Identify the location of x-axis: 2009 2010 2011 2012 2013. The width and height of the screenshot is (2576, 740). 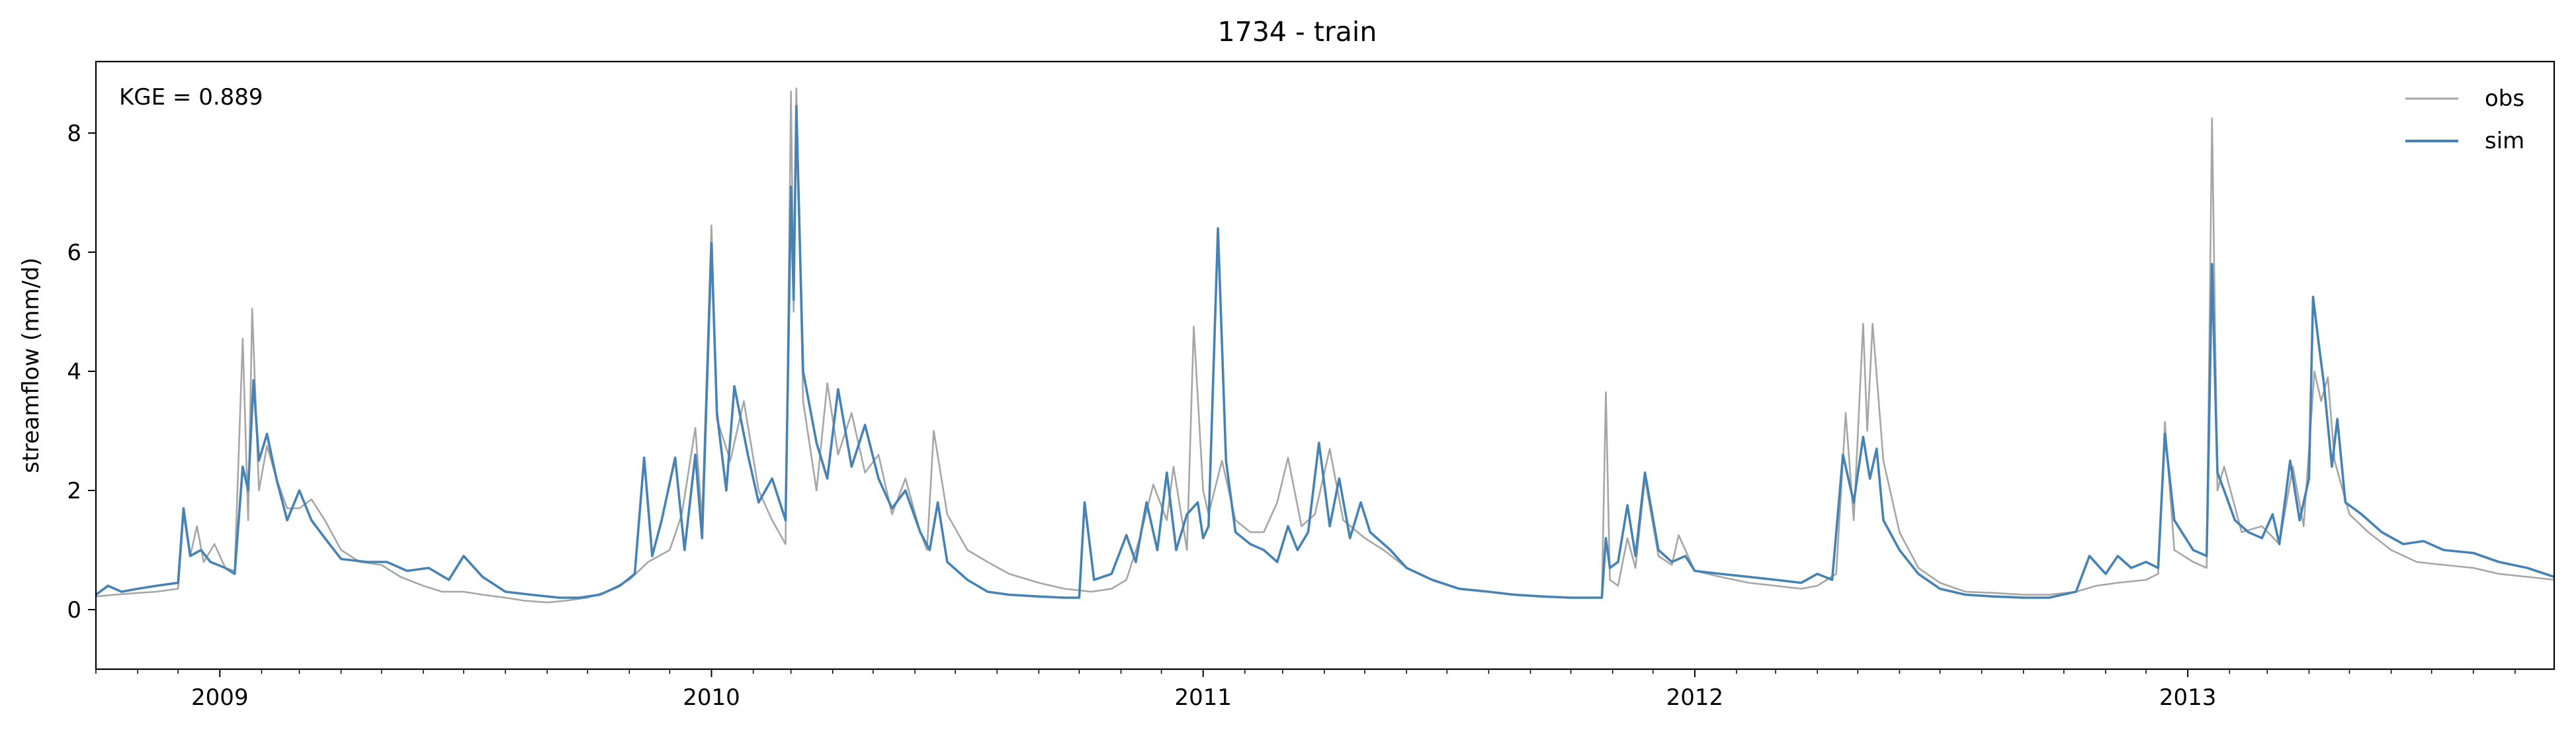
(1305, 690).